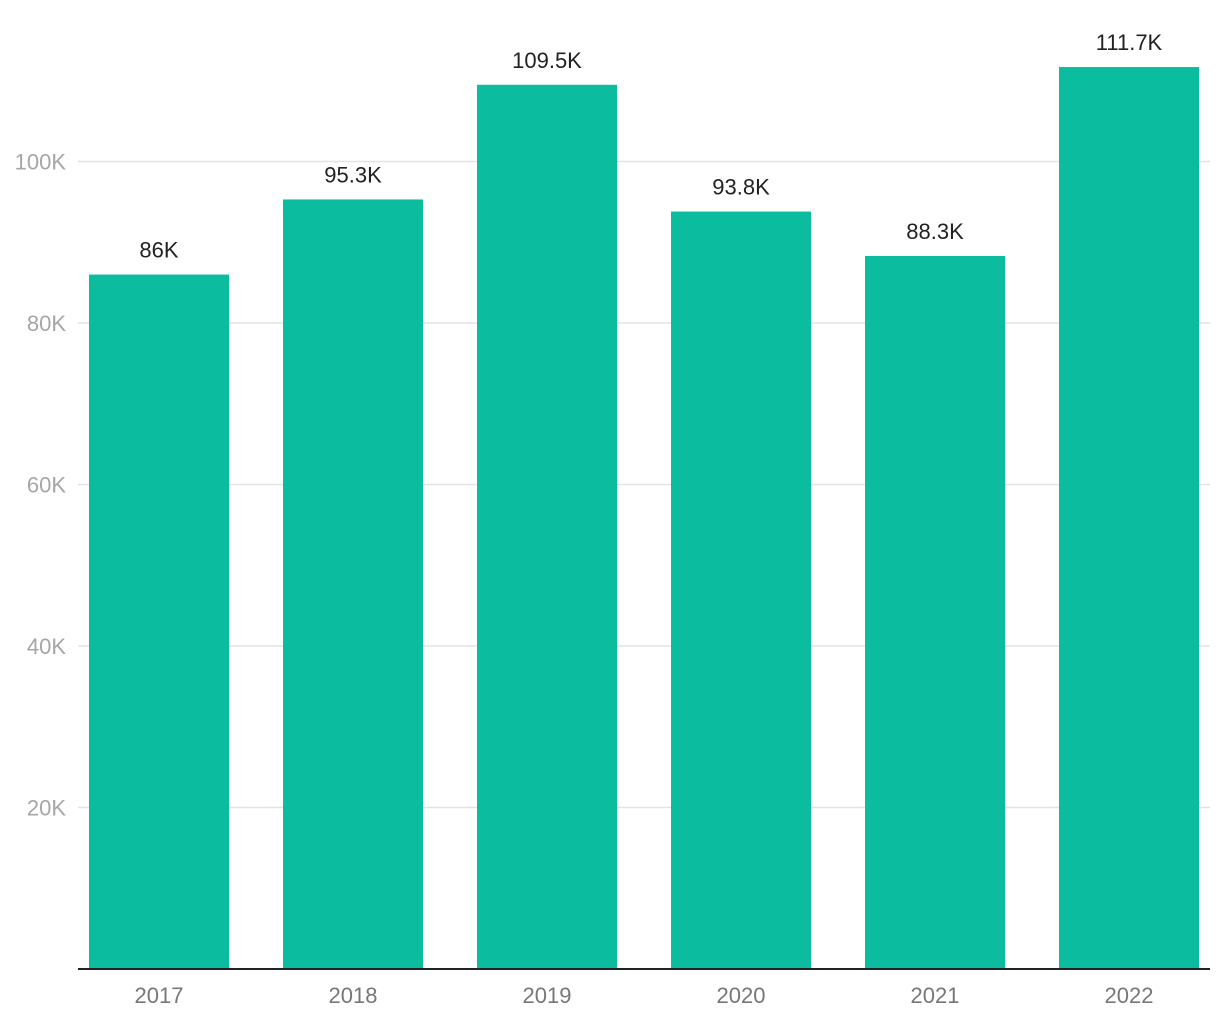 This screenshot has width=1220, height=1020. Describe the element at coordinates (741, 995) in the screenshot. I see `x-tick-label: 2020` at that location.